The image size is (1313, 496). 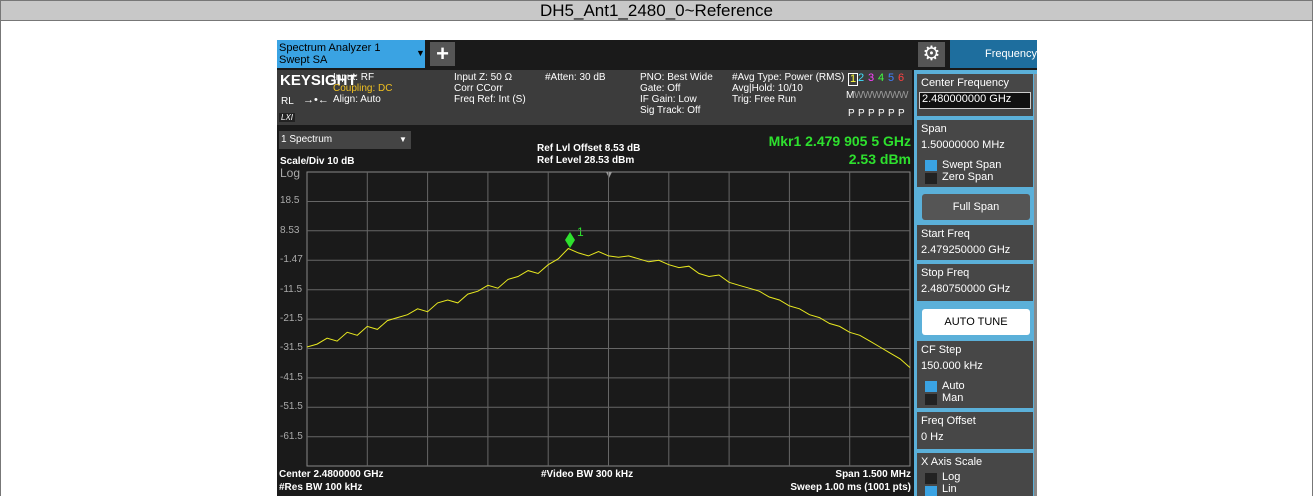 What do you see at coordinates (948, 421) in the screenshot?
I see `label: Freq Offset` at bounding box center [948, 421].